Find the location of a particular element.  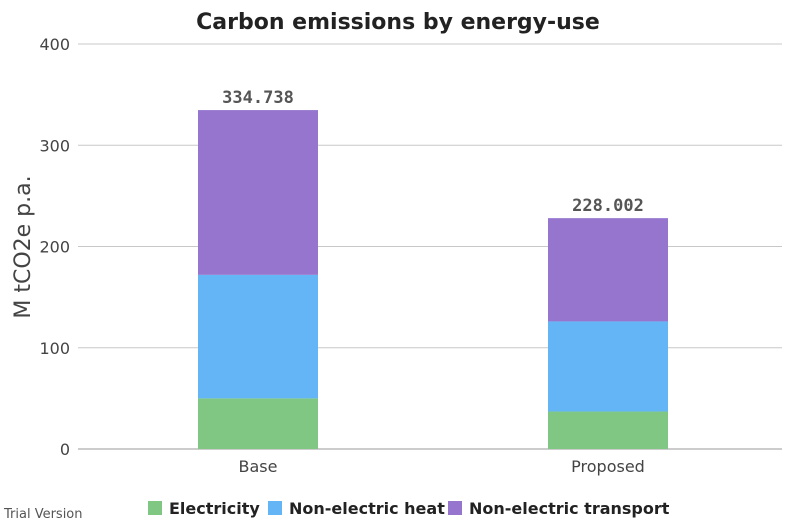

x-tick-label: Proposed is located at coordinates (608, 466).